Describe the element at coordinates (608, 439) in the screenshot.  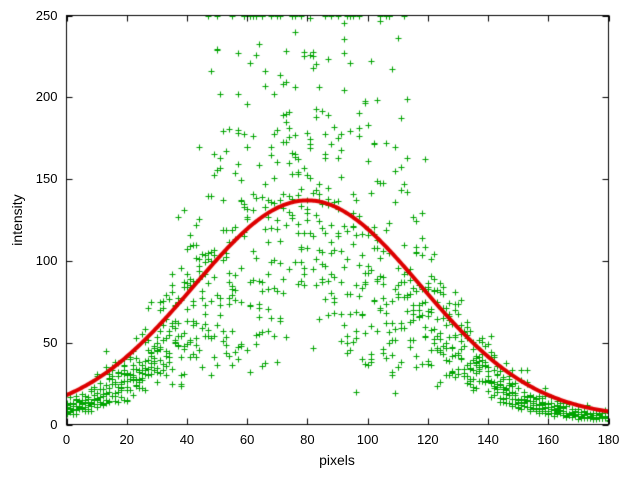
I see `x-tick-label: 180` at that location.